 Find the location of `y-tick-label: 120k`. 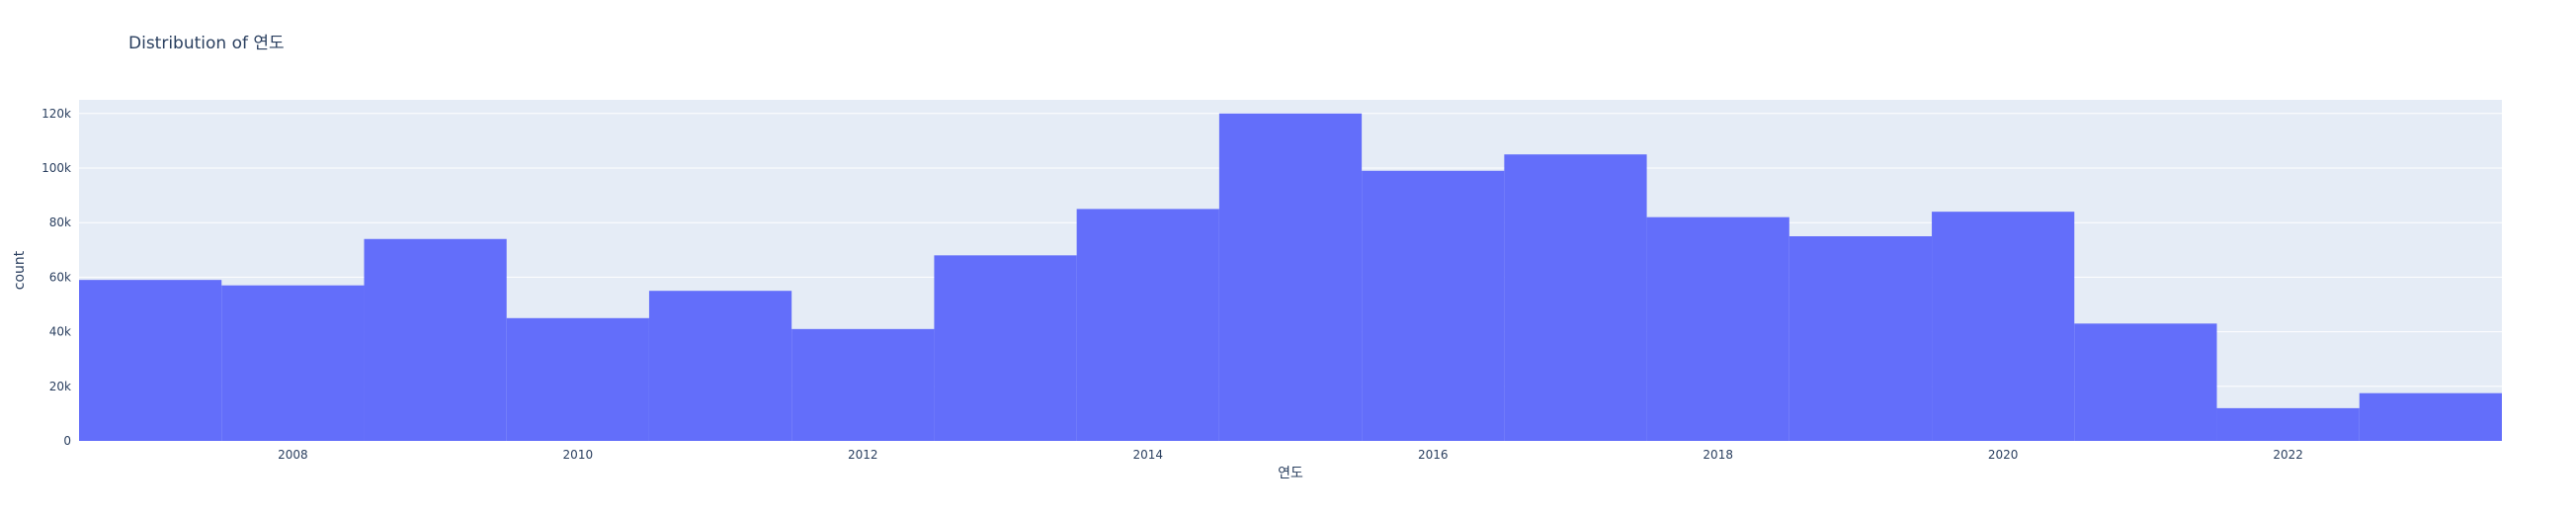

y-tick-label: 120k is located at coordinates (56, 114).